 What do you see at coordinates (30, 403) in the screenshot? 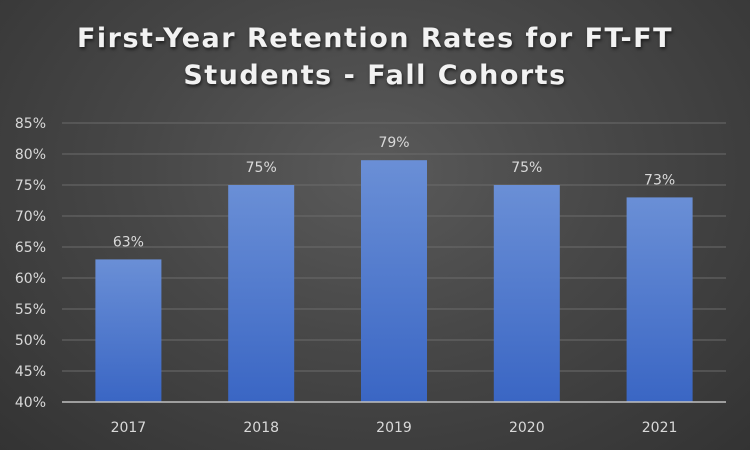
I see `y-tick-label: 40%` at bounding box center [30, 403].